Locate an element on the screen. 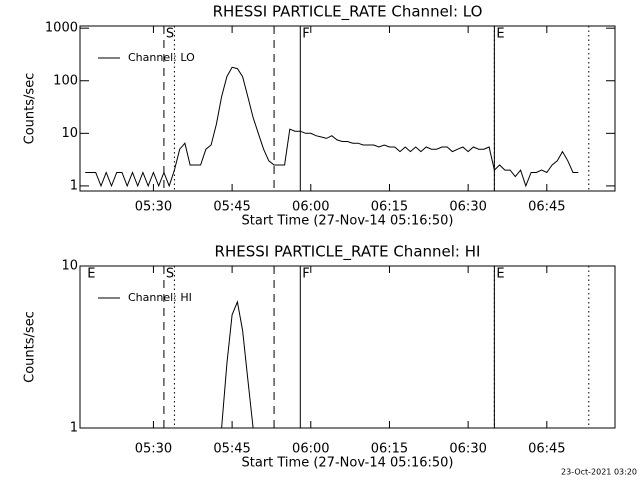 Image resolution: width=640 pixels, height=480 pixels. y-tick-label: 1000 is located at coordinates (61, 28).